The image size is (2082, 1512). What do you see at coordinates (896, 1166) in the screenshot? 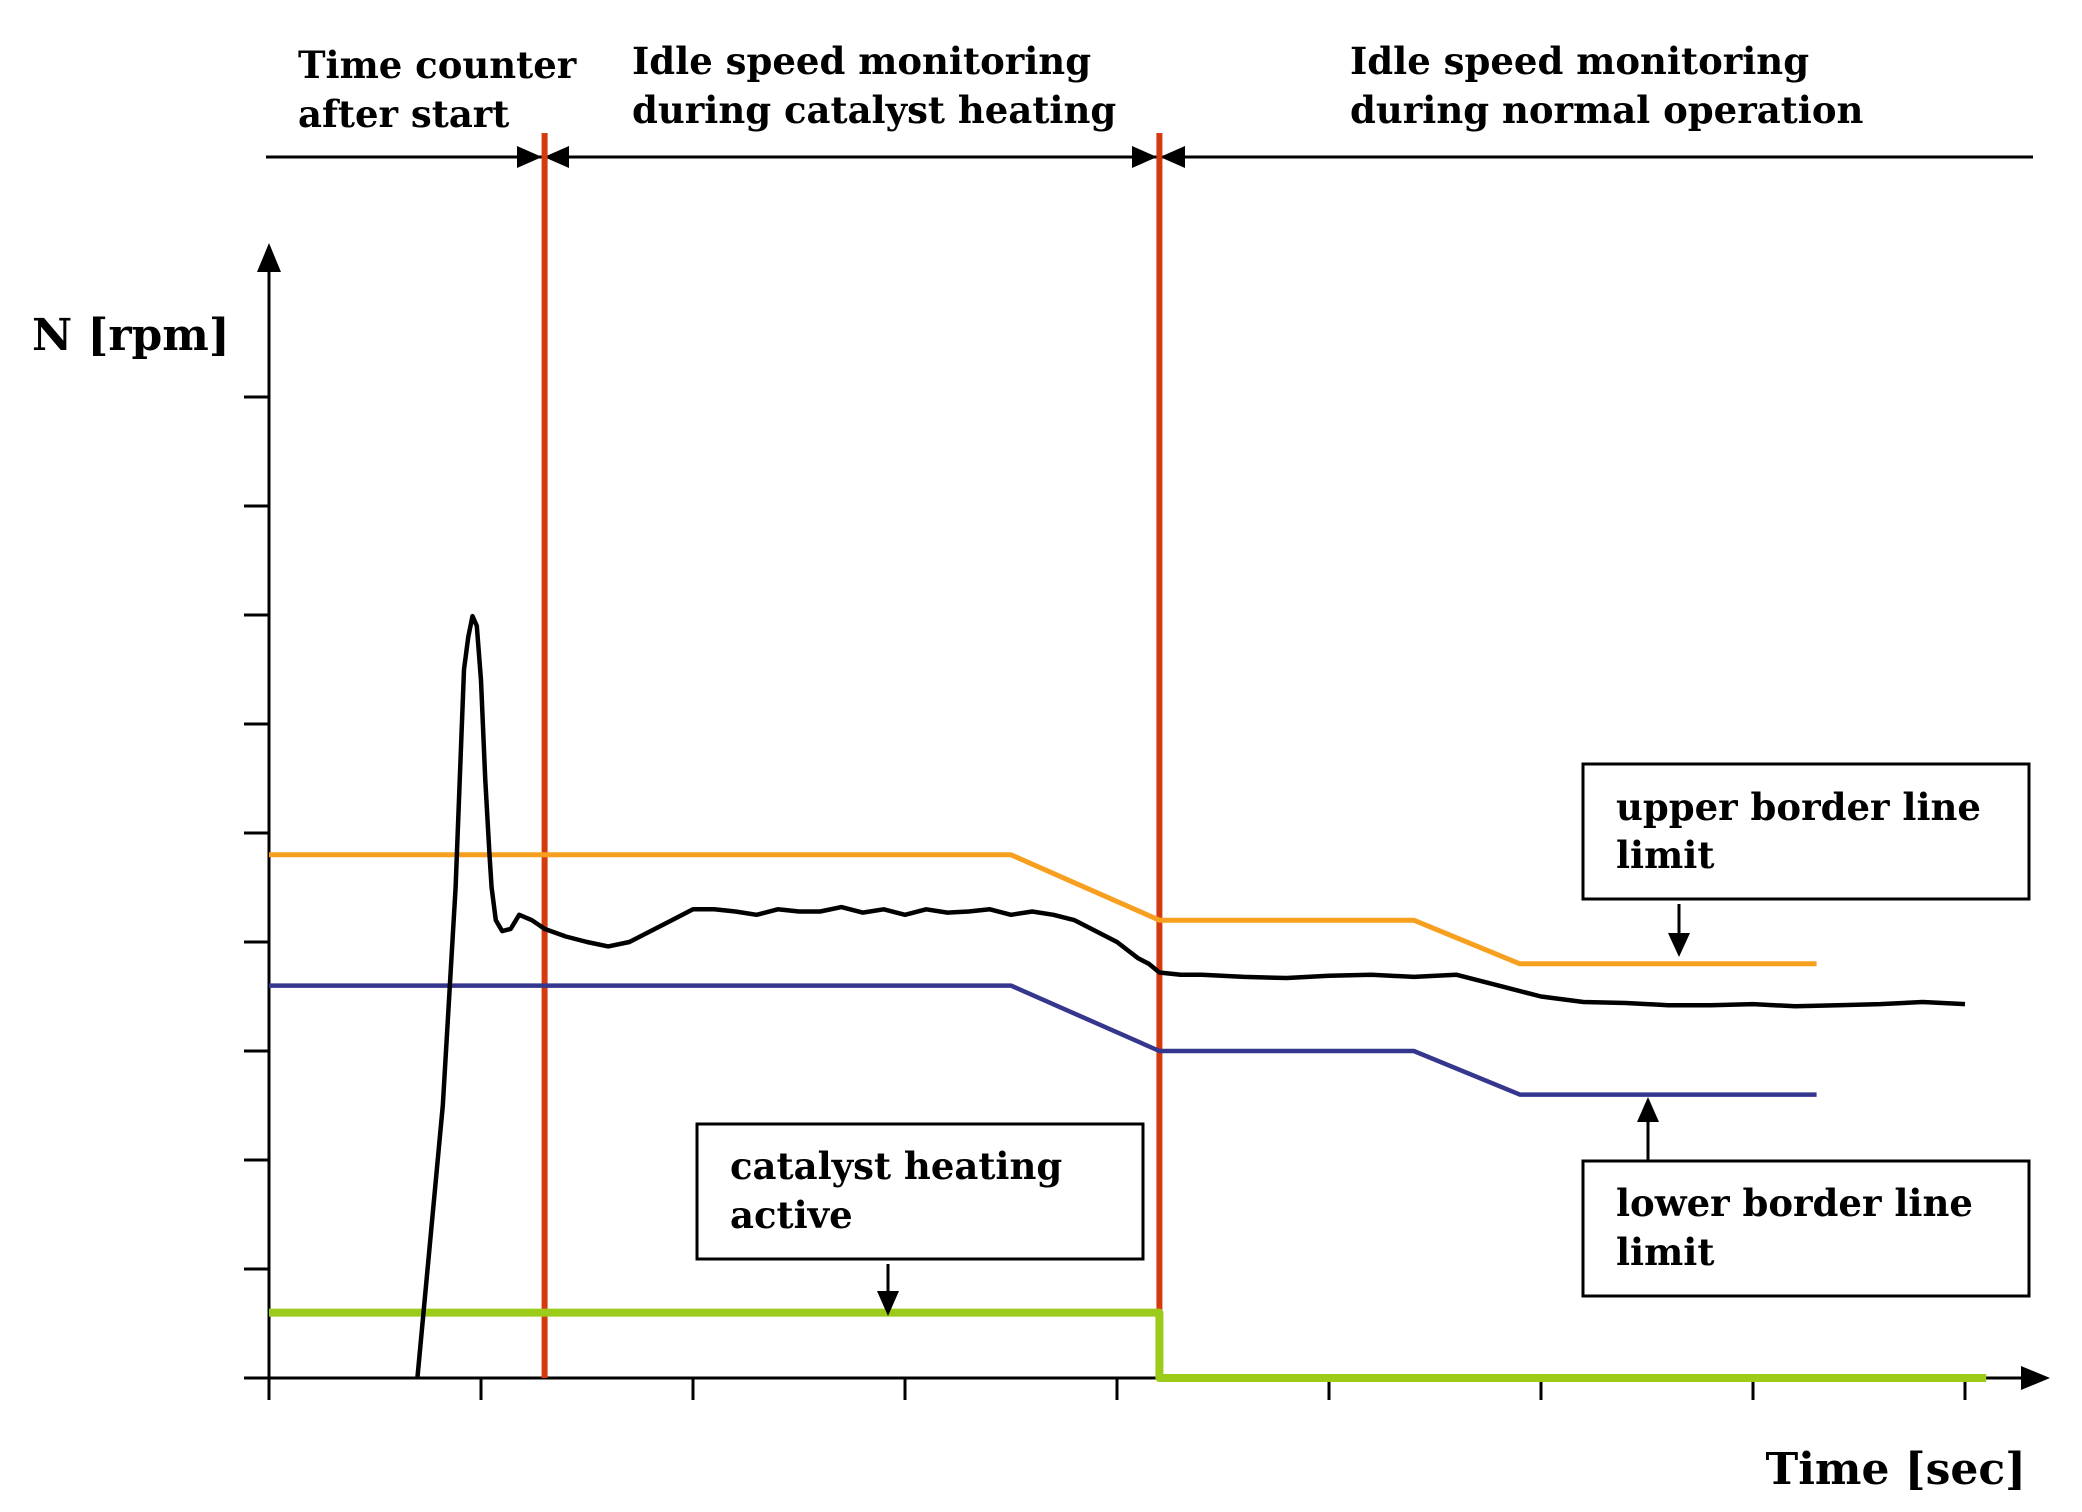
I see `heating-label-line1: catalyst heating` at bounding box center [896, 1166].